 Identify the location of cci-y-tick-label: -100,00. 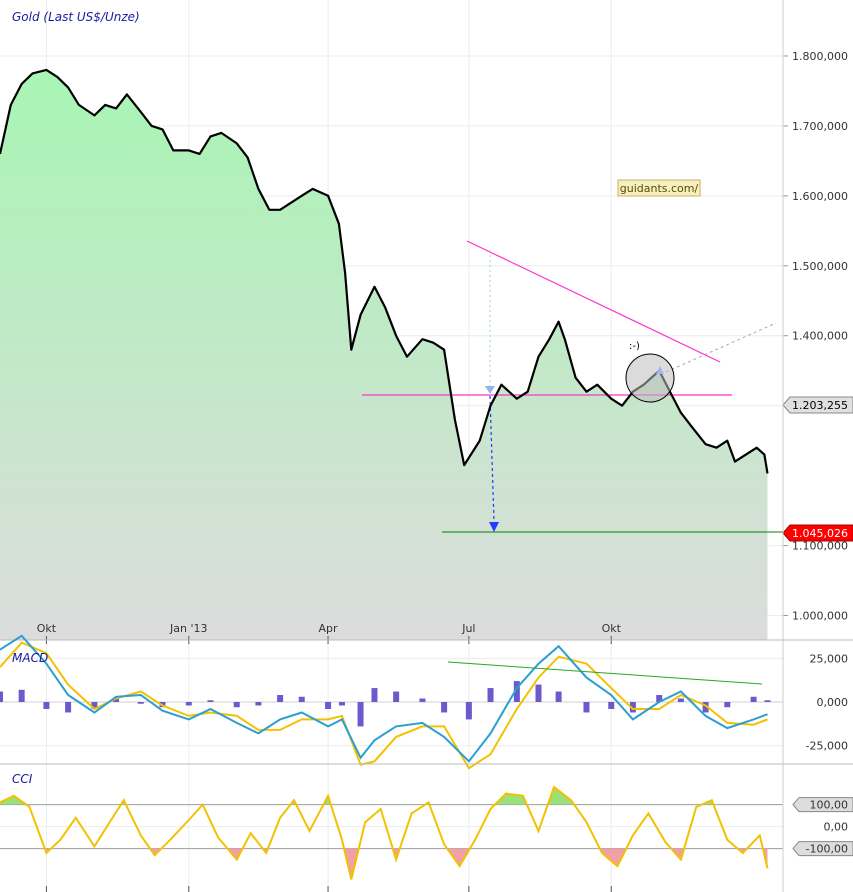
(827, 849).